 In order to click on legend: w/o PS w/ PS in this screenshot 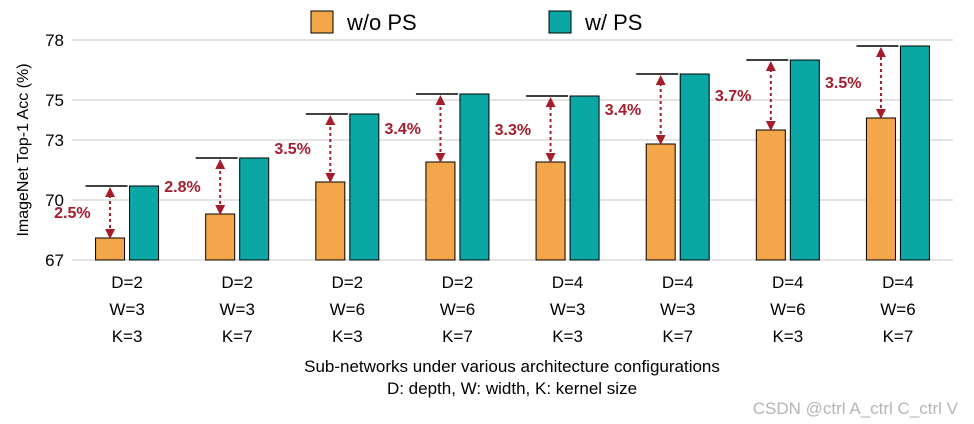, I will do `click(476, 22)`.